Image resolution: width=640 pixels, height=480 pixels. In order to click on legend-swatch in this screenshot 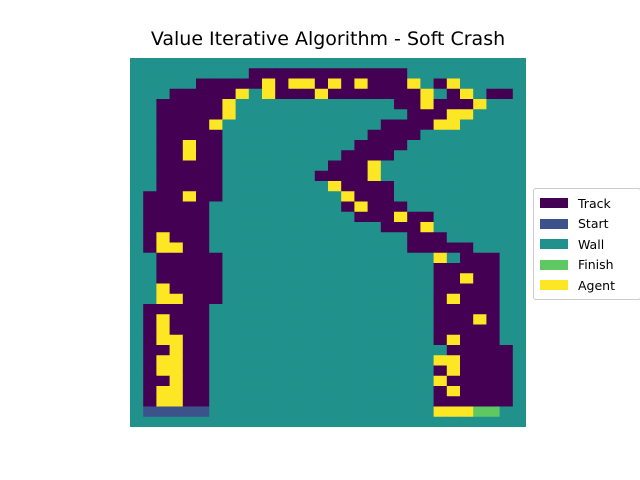, I will do `click(554, 223)`.